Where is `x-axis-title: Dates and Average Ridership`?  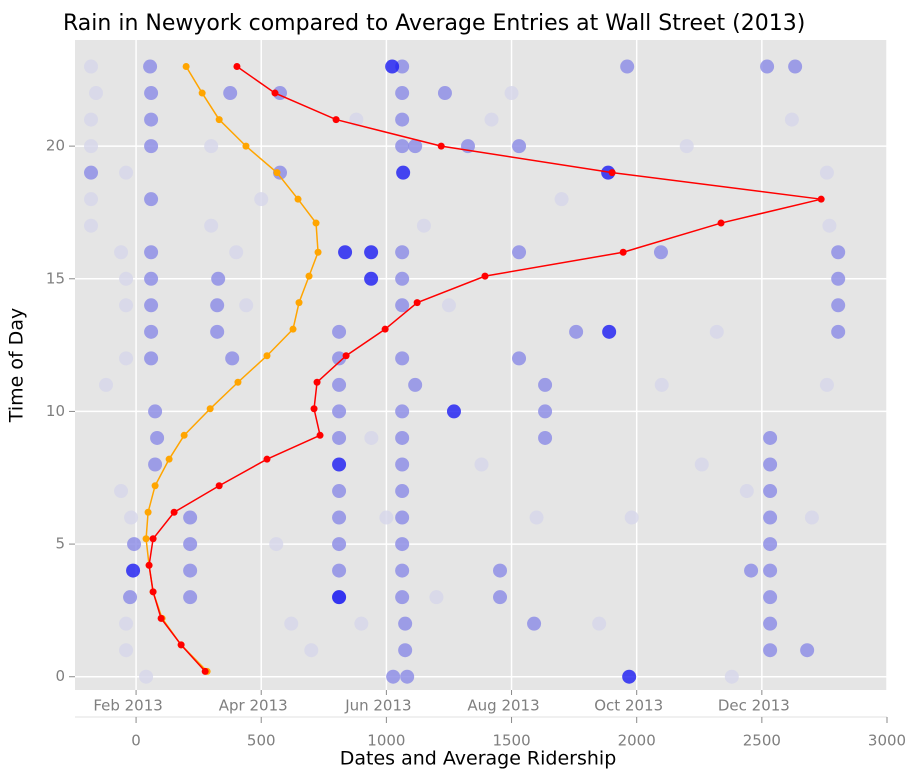 x-axis-title: Dates and Average Ridership is located at coordinates (478, 759).